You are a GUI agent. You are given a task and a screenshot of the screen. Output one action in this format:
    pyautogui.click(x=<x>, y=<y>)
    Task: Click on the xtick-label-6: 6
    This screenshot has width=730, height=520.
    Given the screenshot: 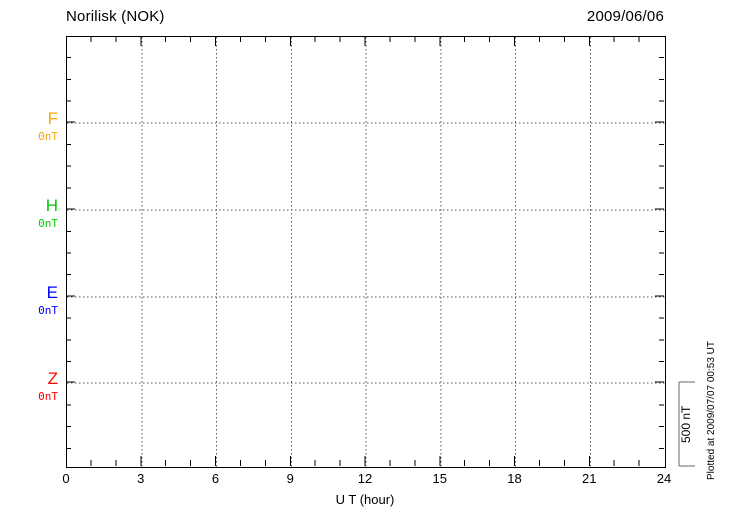 What is the action you would take?
    pyautogui.click(x=215, y=478)
    